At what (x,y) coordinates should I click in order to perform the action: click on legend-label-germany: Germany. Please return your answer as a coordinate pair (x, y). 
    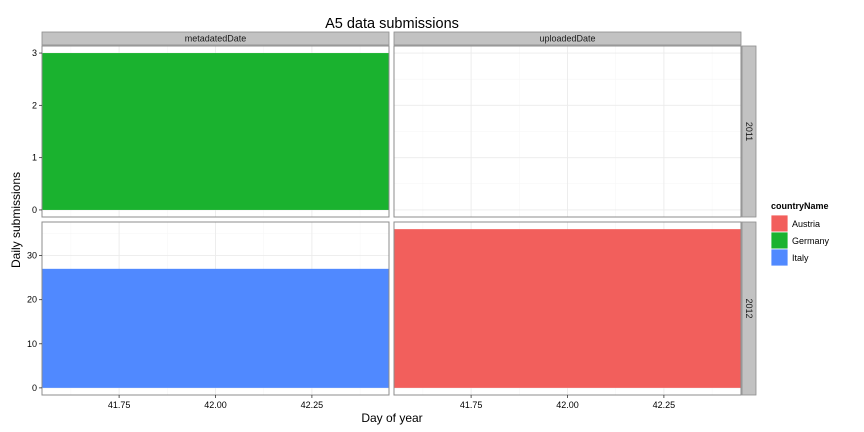
    Looking at the image, I should click on (811, 241).